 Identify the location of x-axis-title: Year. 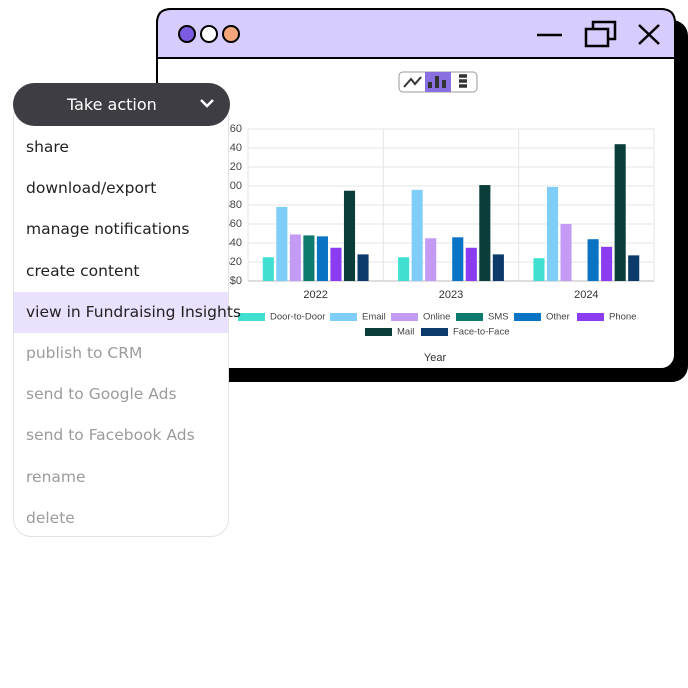
(435, 358).